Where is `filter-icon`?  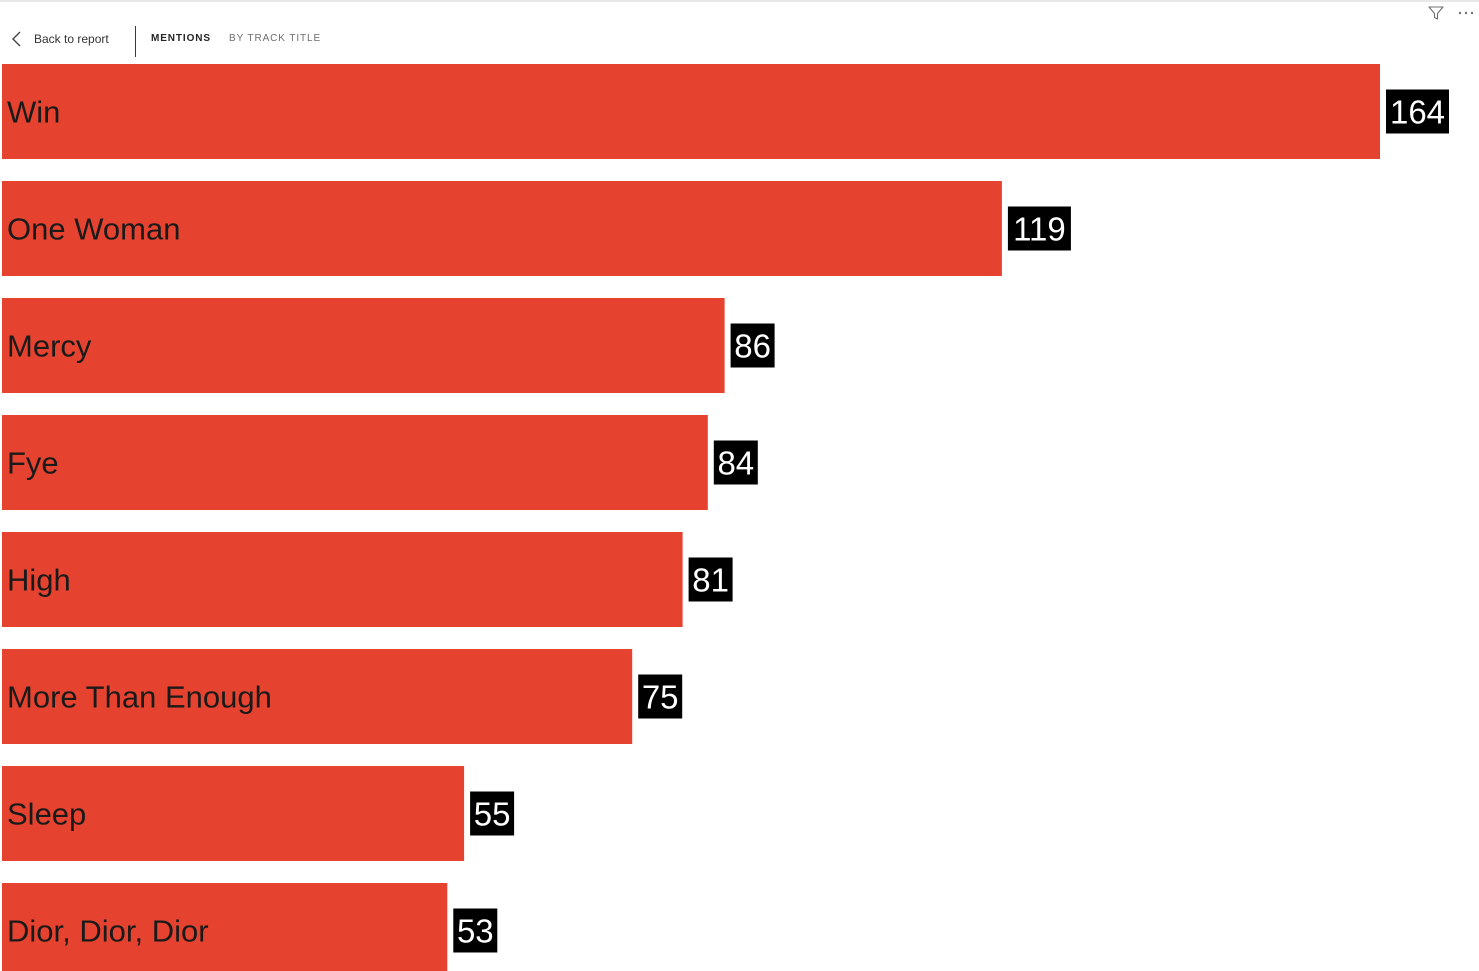
filter-icon is located at coordinates (1436, 13).